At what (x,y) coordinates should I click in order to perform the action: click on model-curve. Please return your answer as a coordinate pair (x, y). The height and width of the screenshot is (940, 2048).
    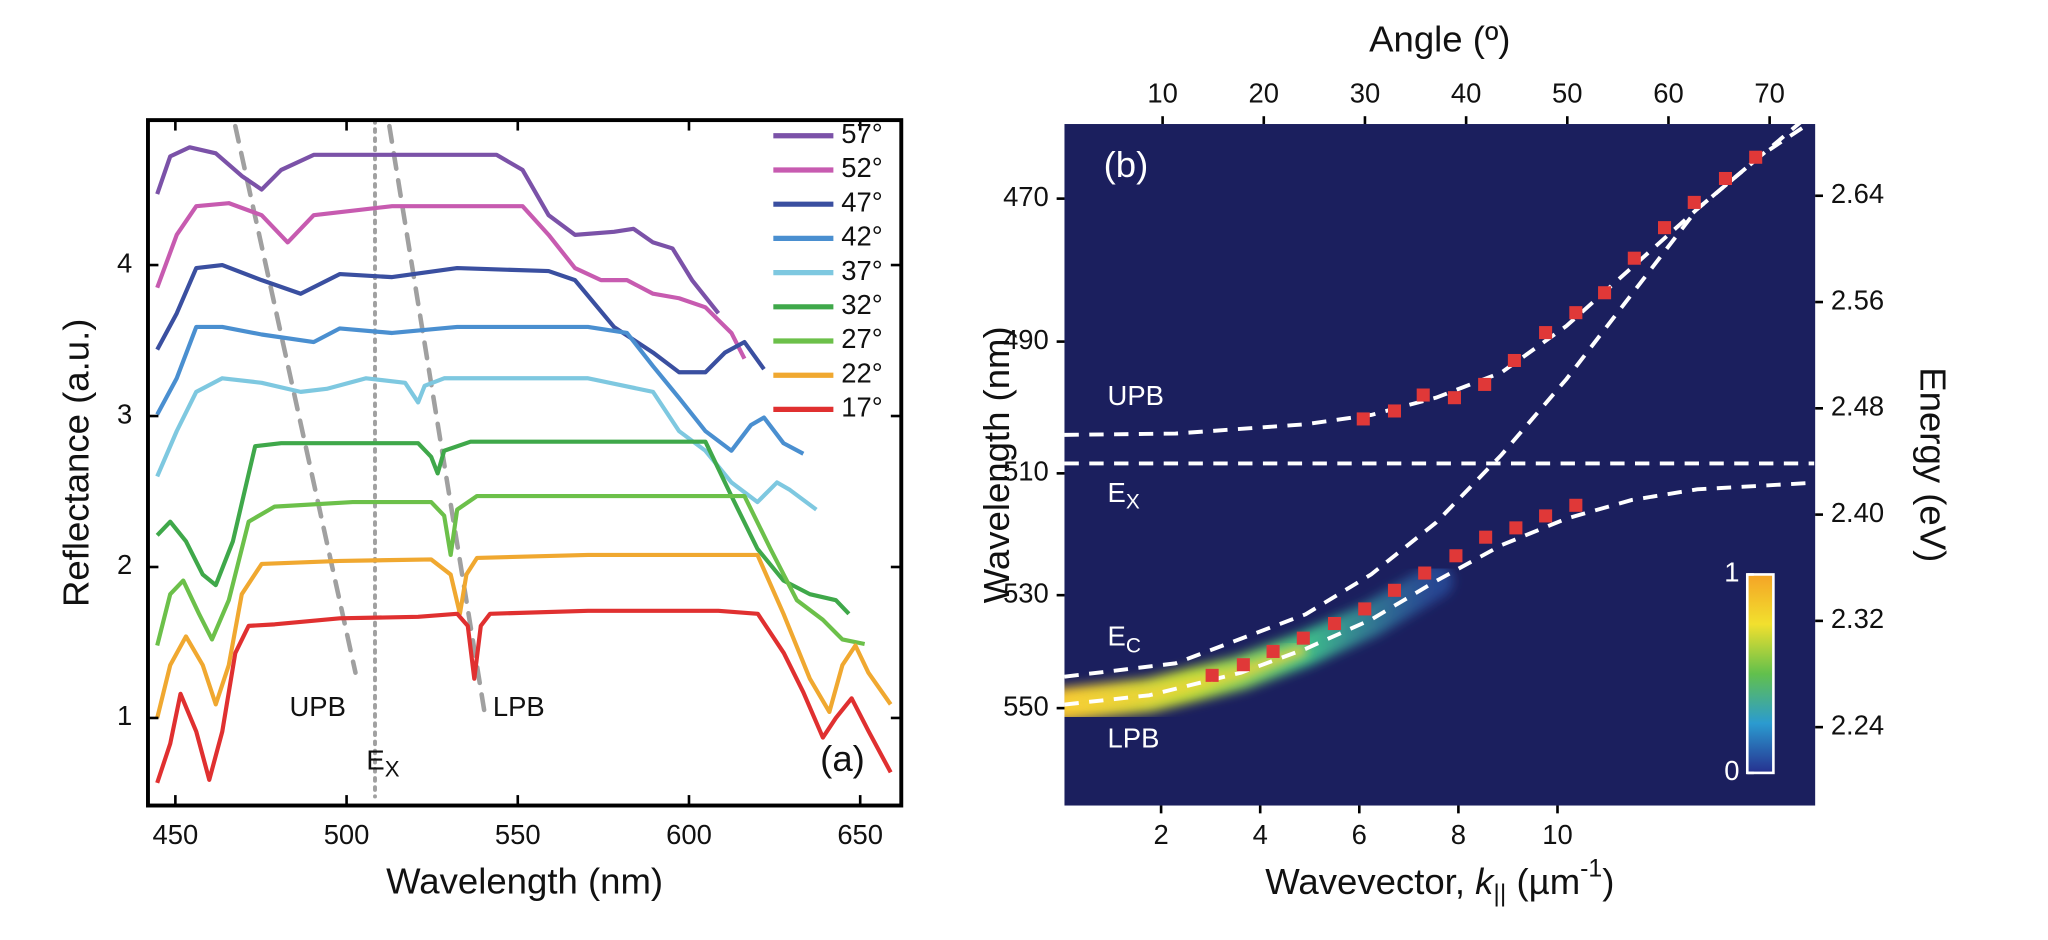
    Looking at the image, I should click on (1439, 593).